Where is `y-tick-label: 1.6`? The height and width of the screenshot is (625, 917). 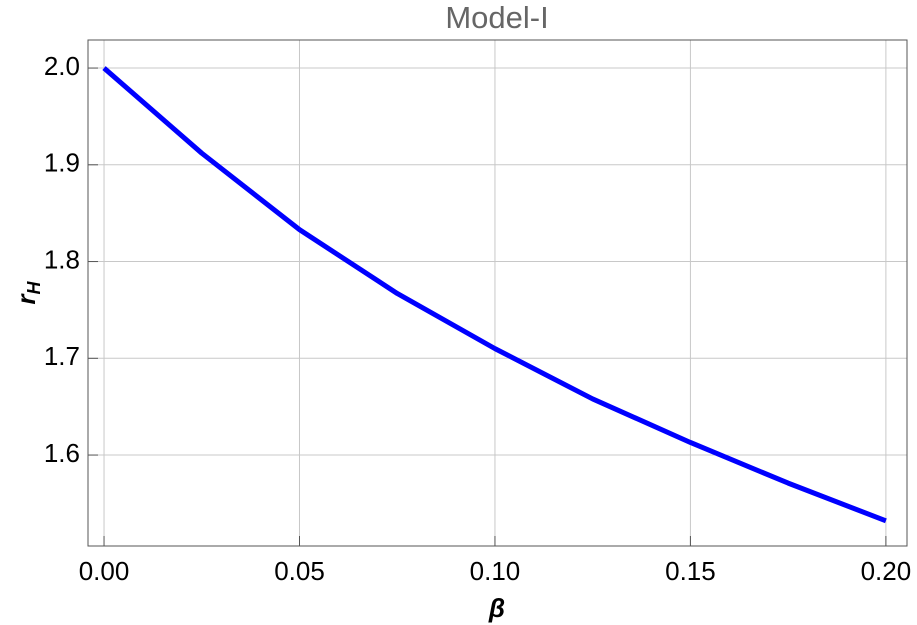 y-tick-label: 1.6 is located at coordinates (62, 453).